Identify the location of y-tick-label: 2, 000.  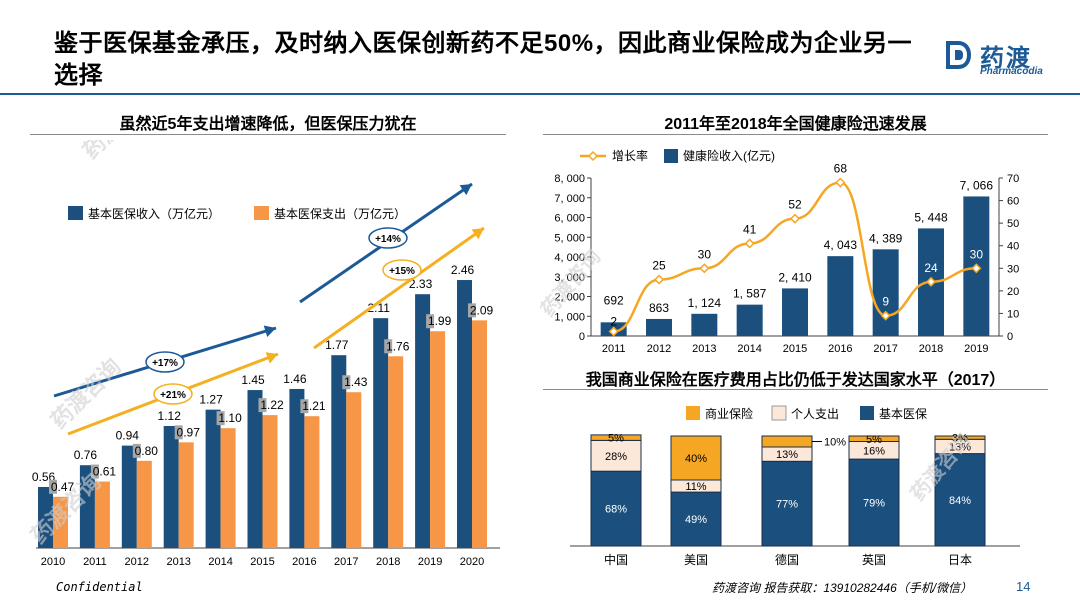
(569, 298).